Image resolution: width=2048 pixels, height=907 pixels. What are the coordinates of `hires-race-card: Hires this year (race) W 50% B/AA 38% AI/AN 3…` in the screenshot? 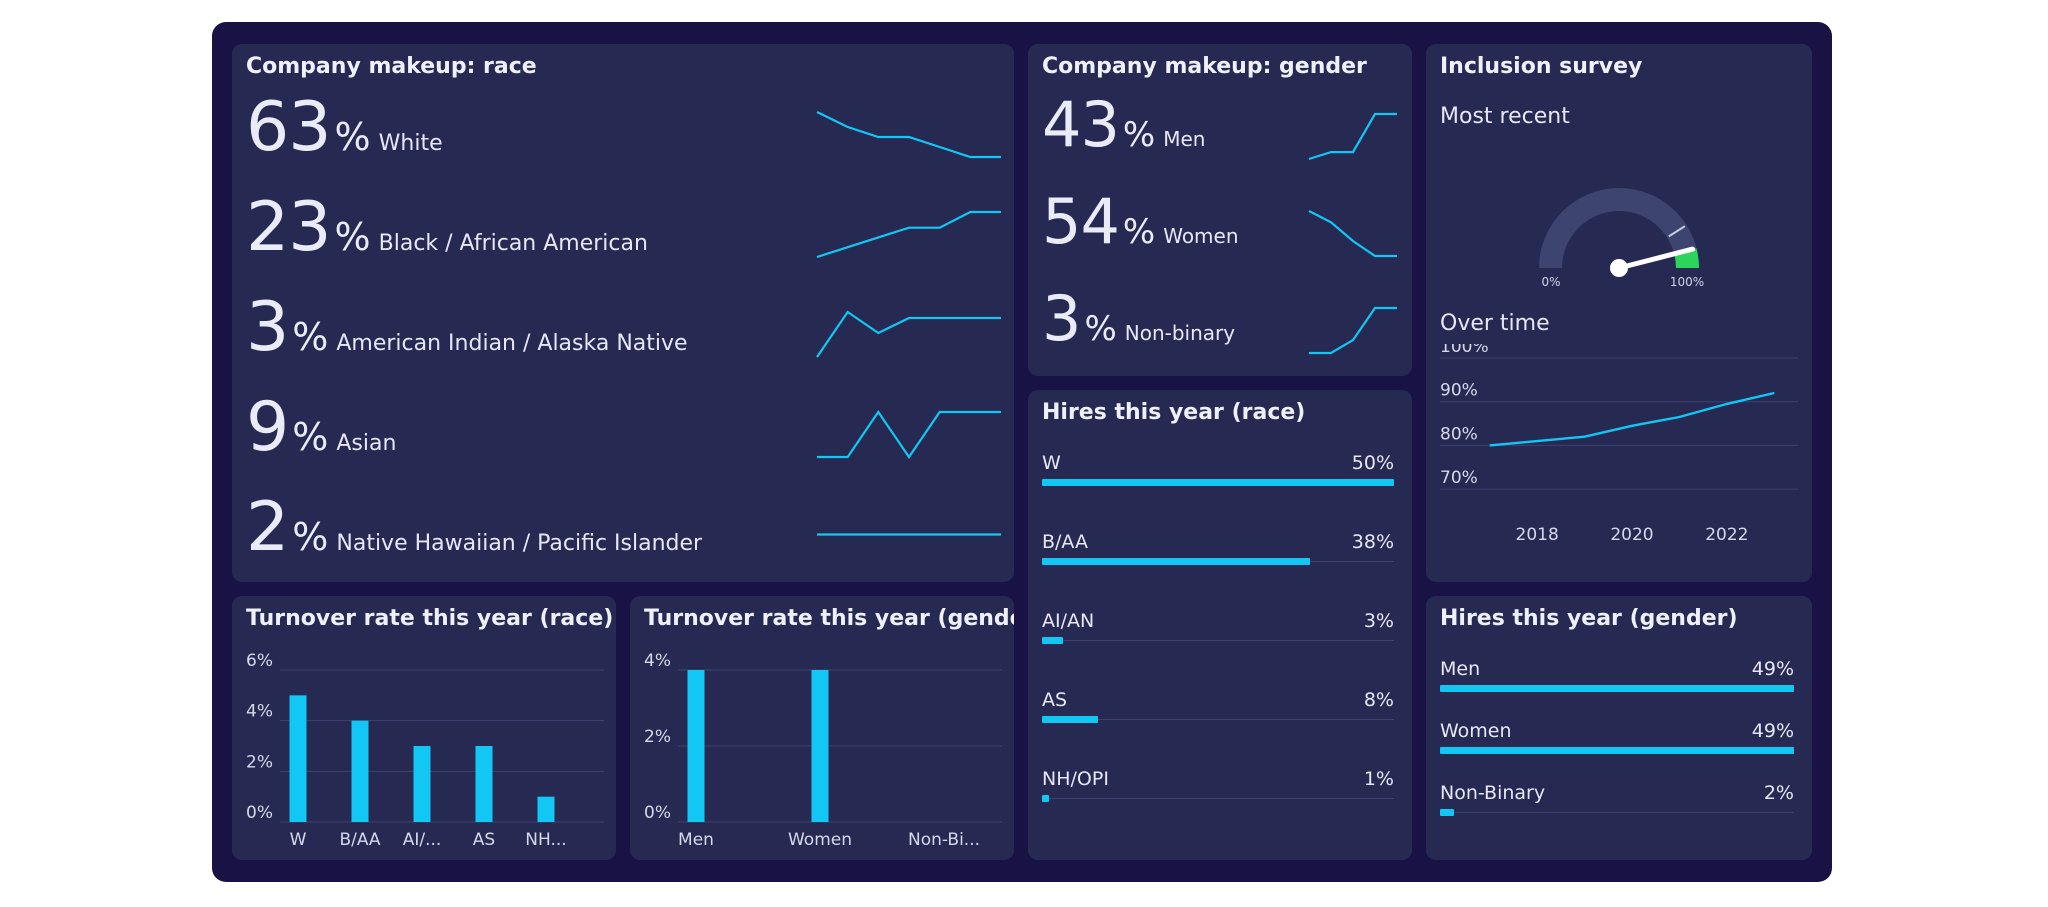 It's located at (1220, 625).